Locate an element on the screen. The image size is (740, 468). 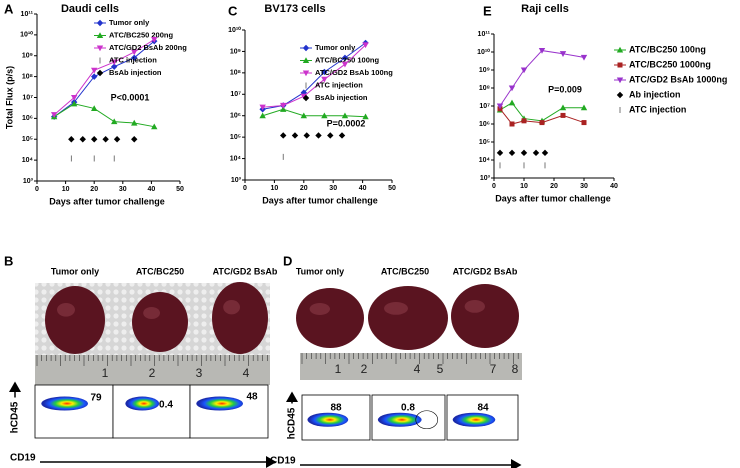
flow-value: 79 is located at coordinates (96, 398).